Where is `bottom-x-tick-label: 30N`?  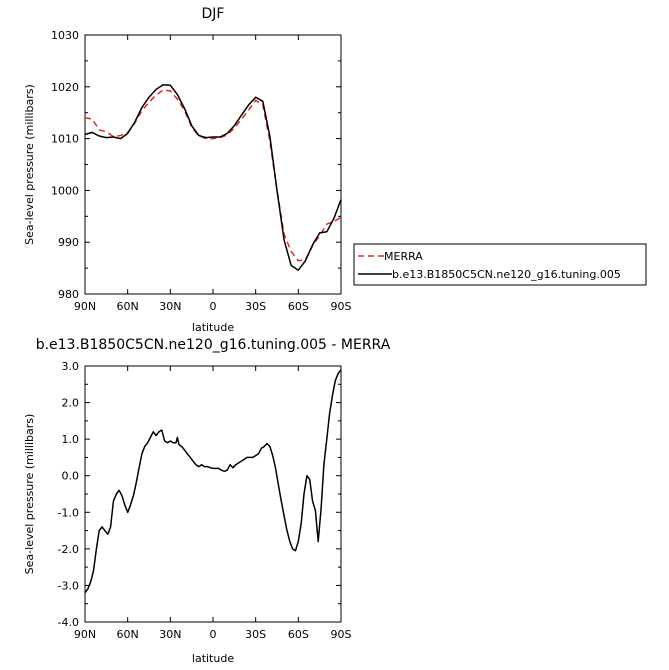
bottom-x-tick-label: 30N is located at coordinates (170, 634).